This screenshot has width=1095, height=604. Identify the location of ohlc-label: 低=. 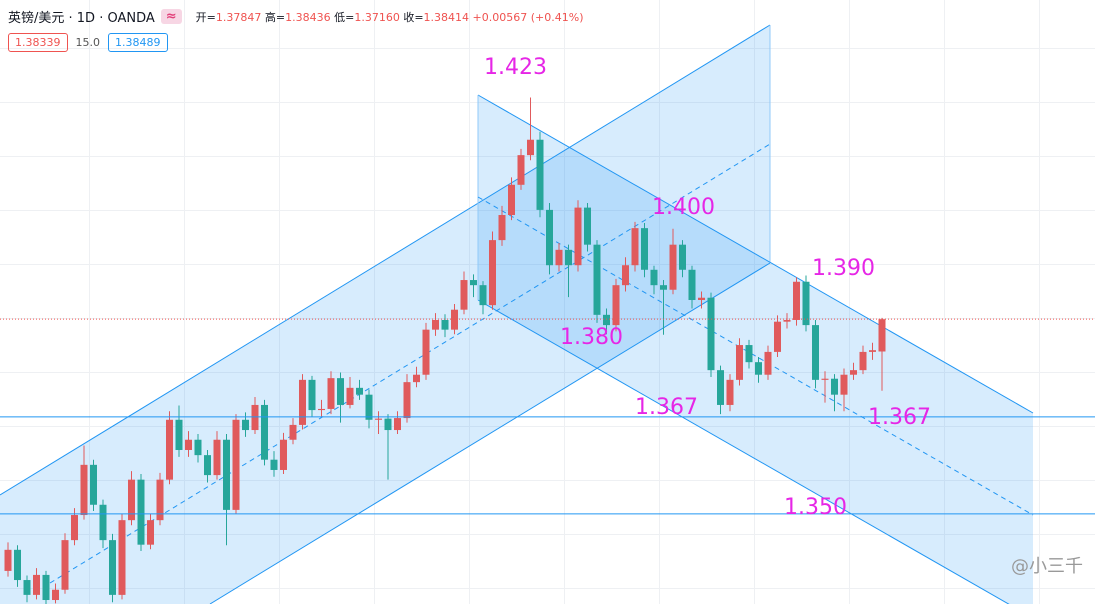
(344, 17).